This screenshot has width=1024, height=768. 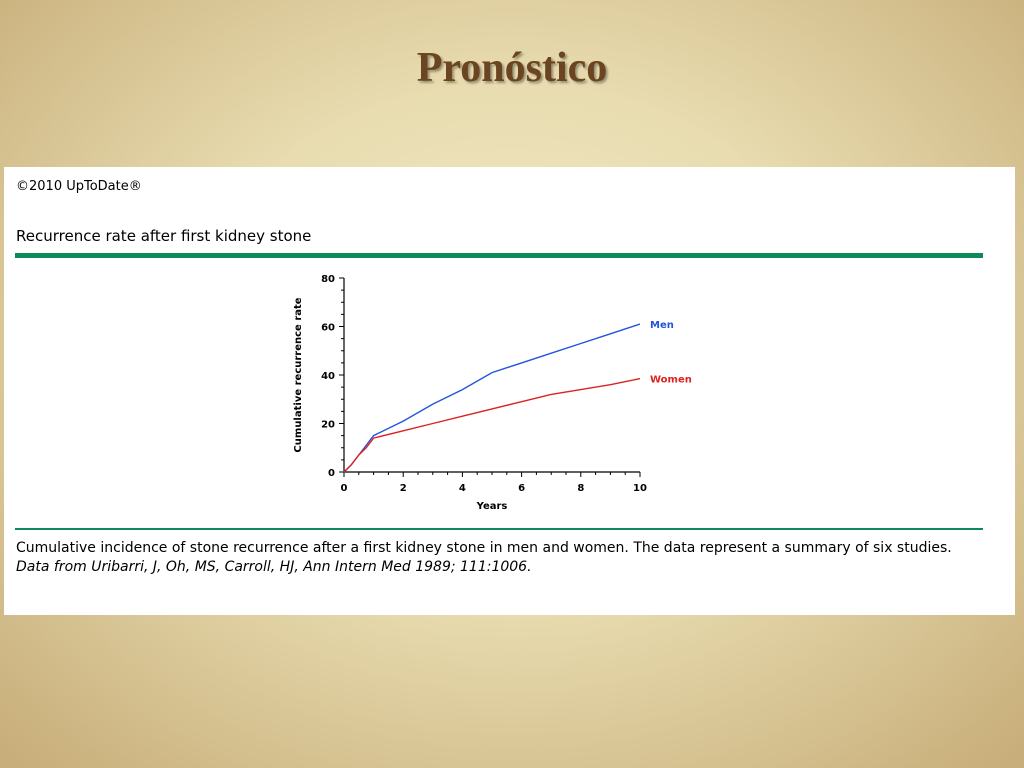 I want to click on x-tick-label: 6, so click(x=521, y=488).